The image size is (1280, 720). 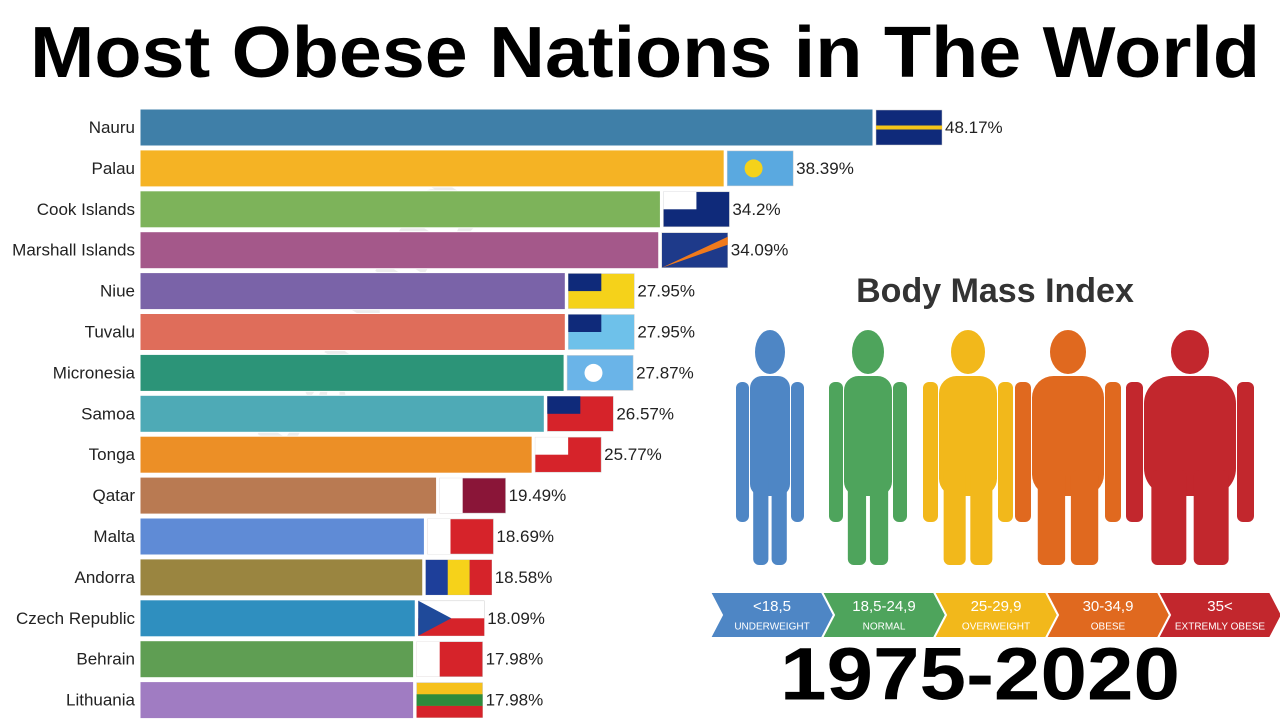 I want to click on value-label: 18.58%, so click(x=524, y=577).